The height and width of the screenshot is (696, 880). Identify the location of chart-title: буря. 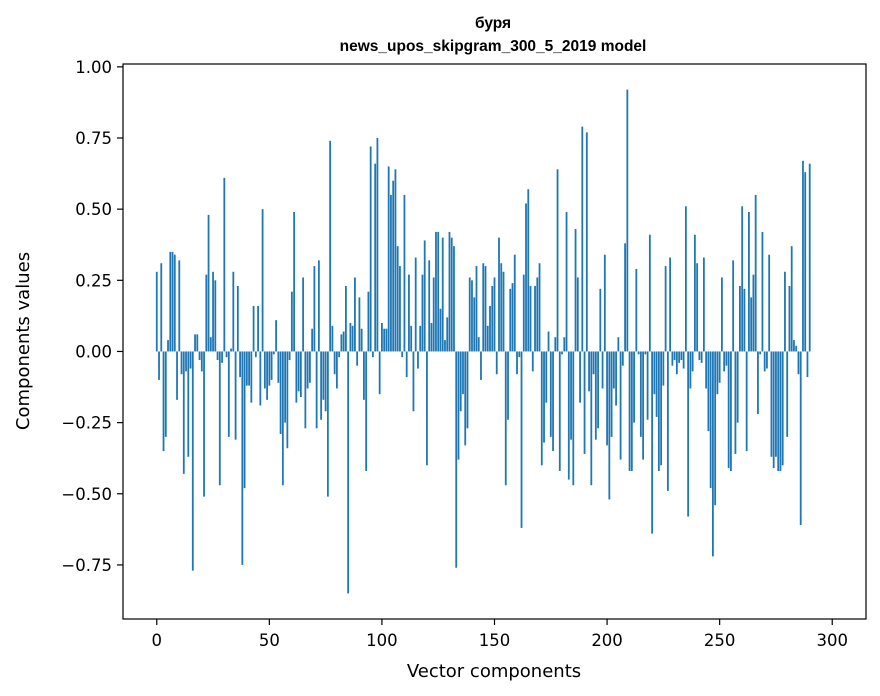
(493, 23).